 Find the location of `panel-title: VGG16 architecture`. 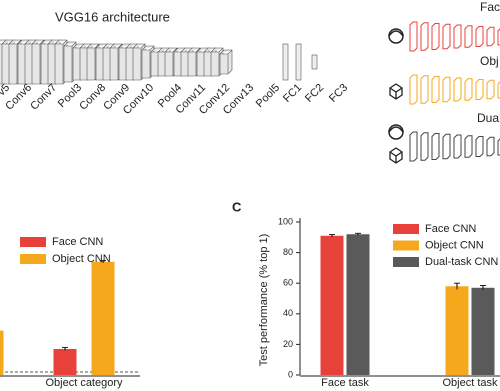

panel-title: VGG16 architecture is located at coordinates (112, 16).